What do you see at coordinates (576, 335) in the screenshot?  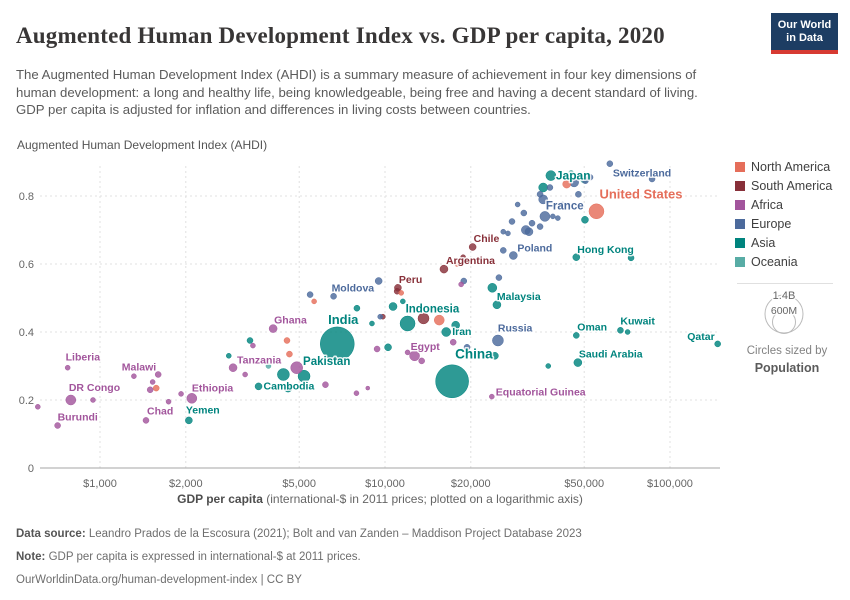 I see `point-oman` at bounding box center [576, 335].